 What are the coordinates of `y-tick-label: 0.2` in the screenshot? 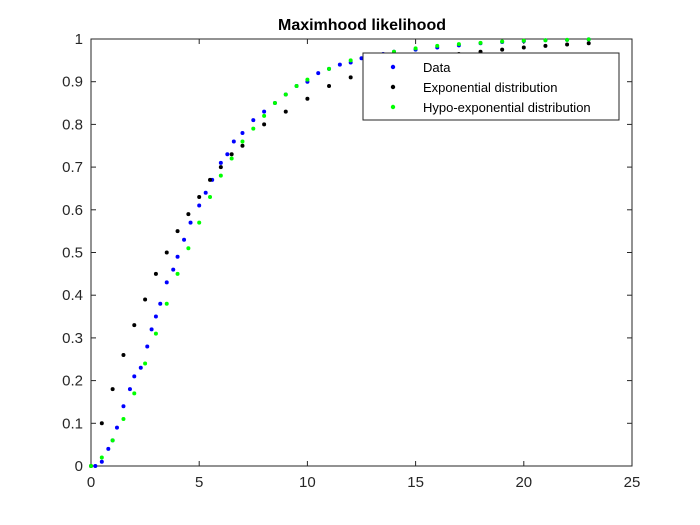 It's located at (72, 381).